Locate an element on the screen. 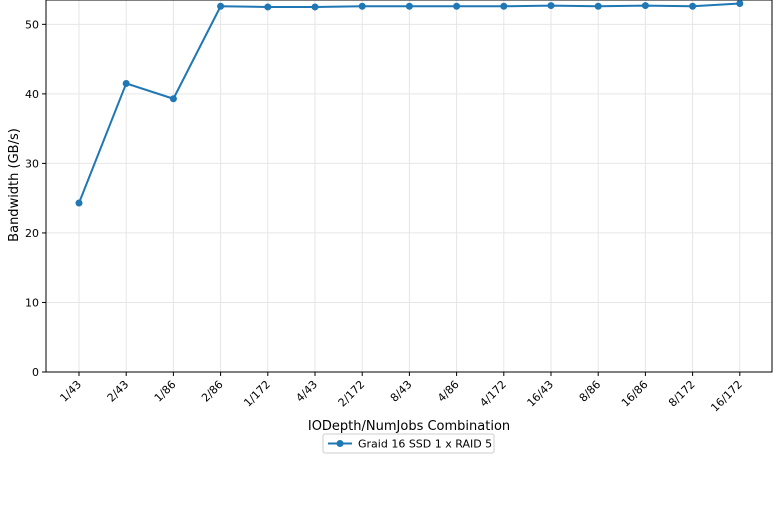 This screenshot has height=516, width=780. y-tick-label: 0 is located at coordinates (35, 372).